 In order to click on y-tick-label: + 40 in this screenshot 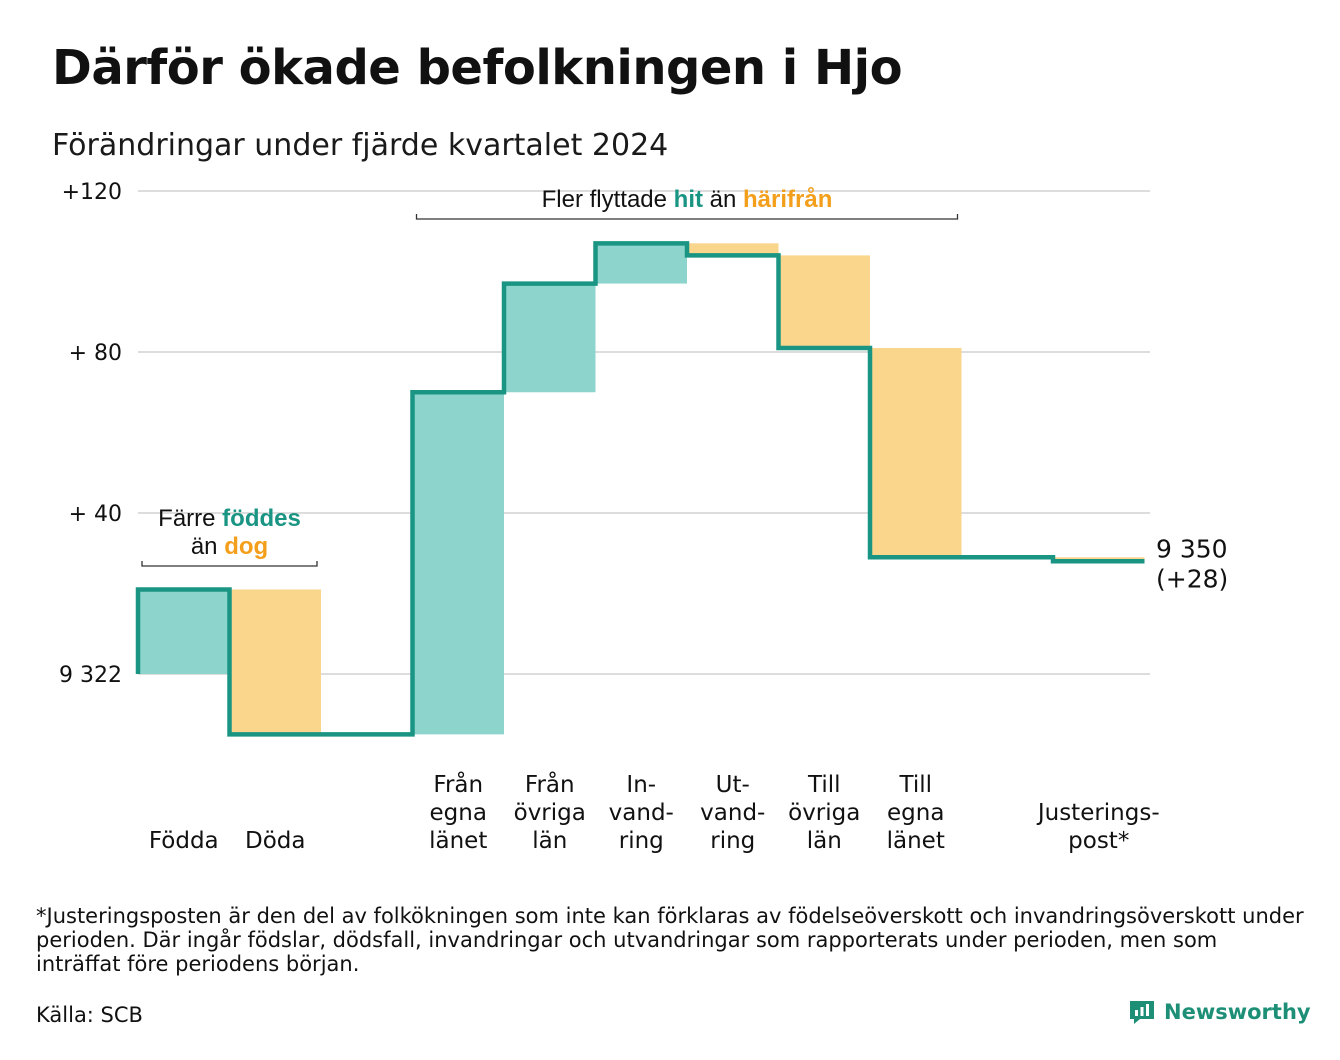, I will do `click(95, 514)`.